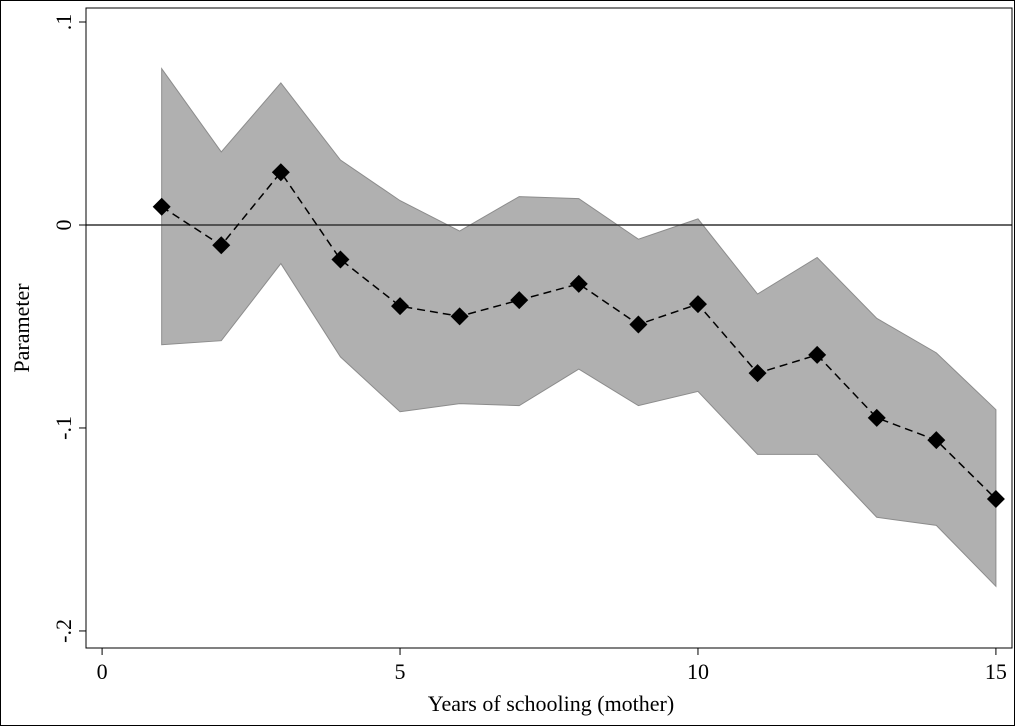  What do you see at coordinates (698, 671) in the screenshot?
I see `x-tick-label: 10` at bounding box center [698, 671].